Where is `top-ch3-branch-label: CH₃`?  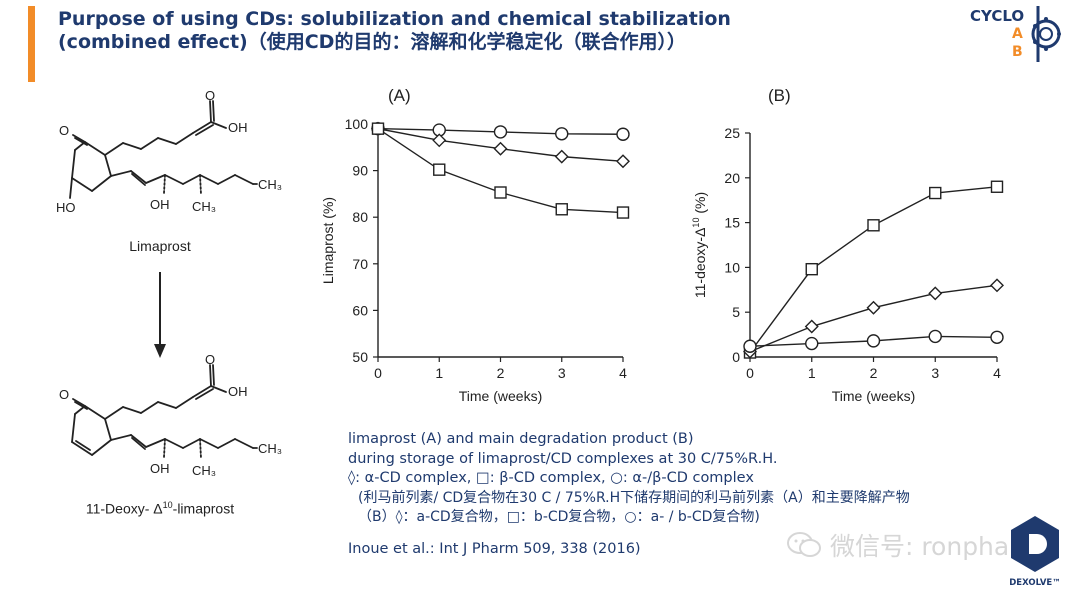
top-ch3-branch-label: CH₃ is located at coordinates (204, 206).